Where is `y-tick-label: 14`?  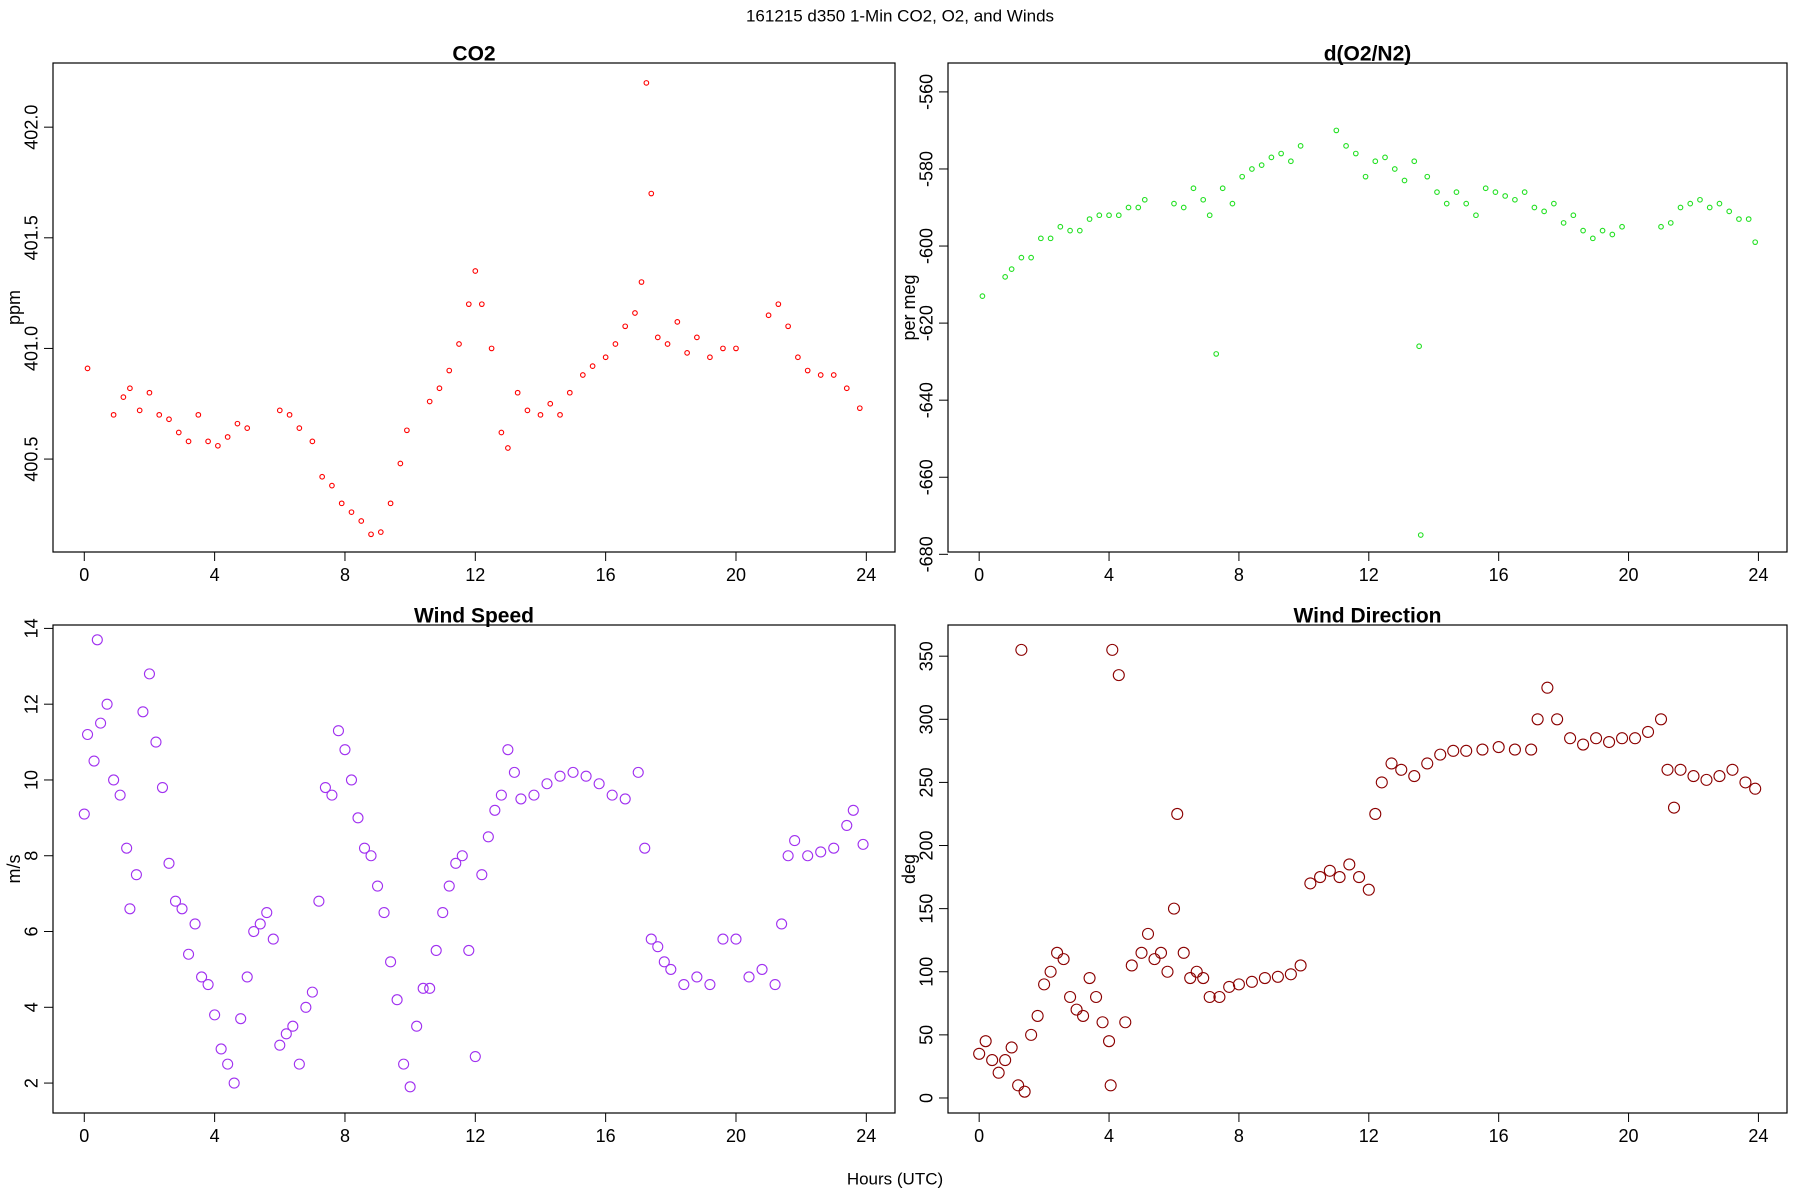 y-tick-label: 14 is located at coordinates (32, 628).